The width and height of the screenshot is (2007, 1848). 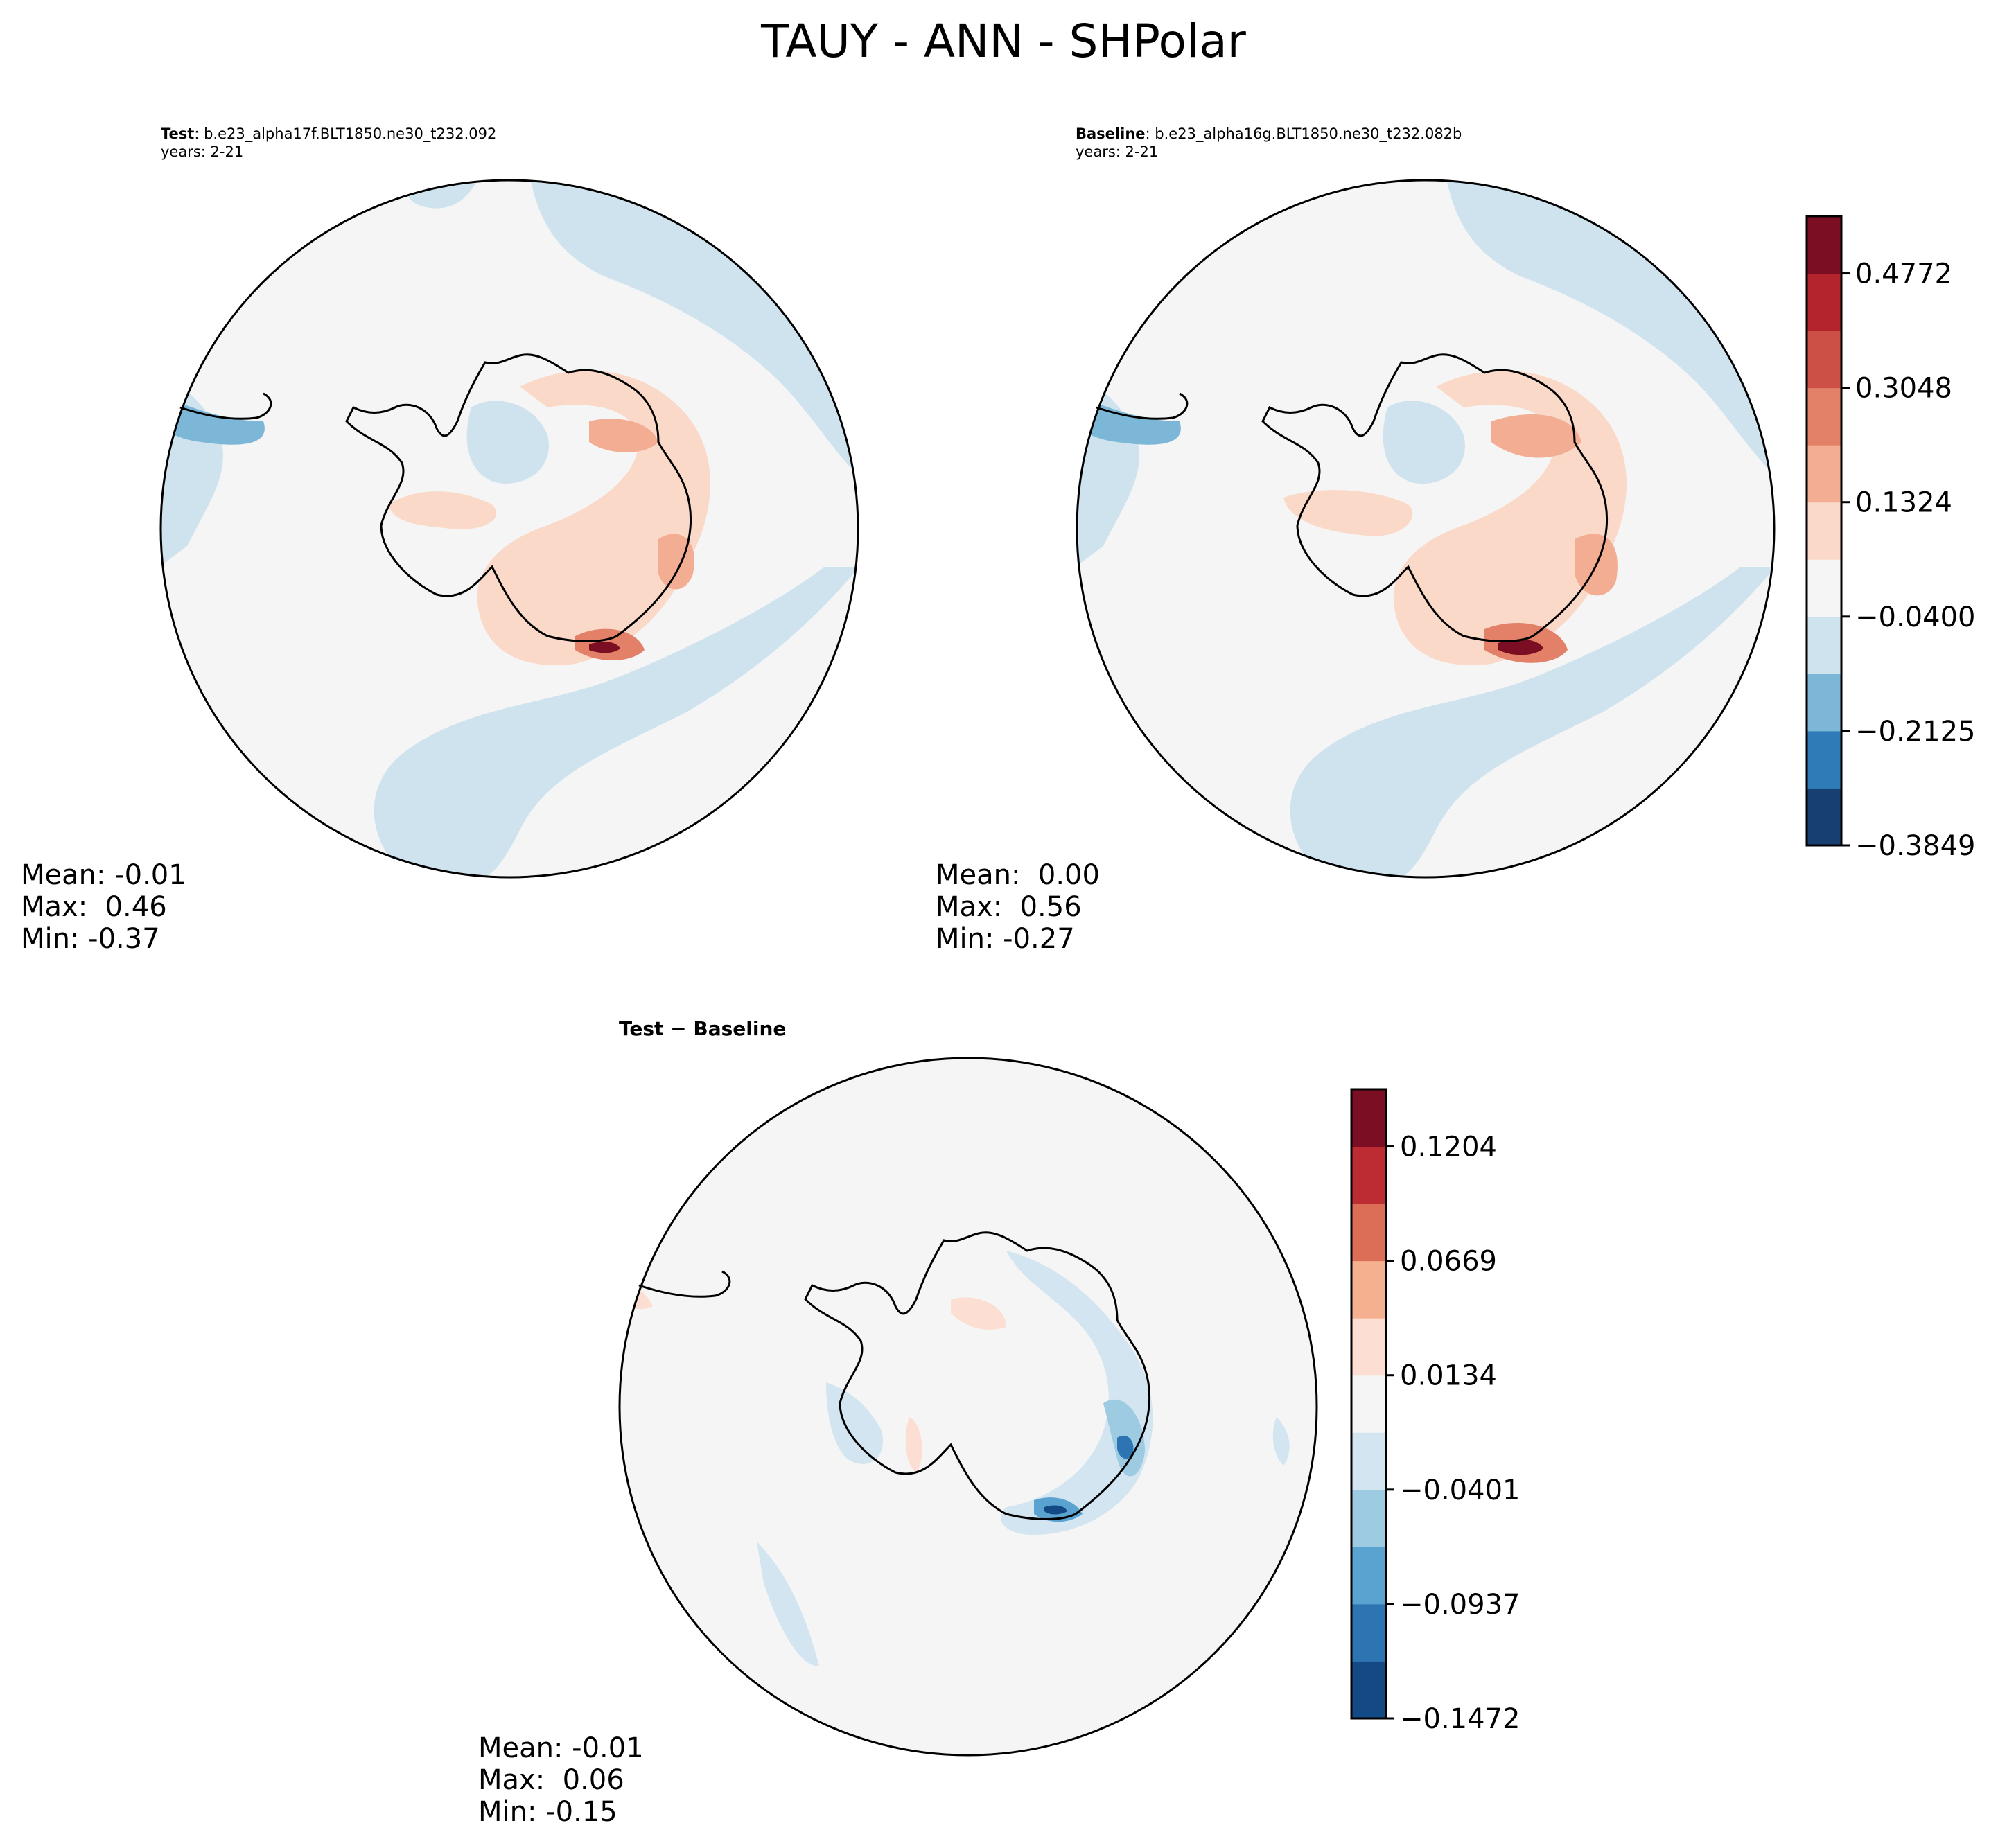 What do you see at coordinates (1532, 722) in the screenshot?
I see `baseline-blue-region-south` at bounding box center [1532, 722].